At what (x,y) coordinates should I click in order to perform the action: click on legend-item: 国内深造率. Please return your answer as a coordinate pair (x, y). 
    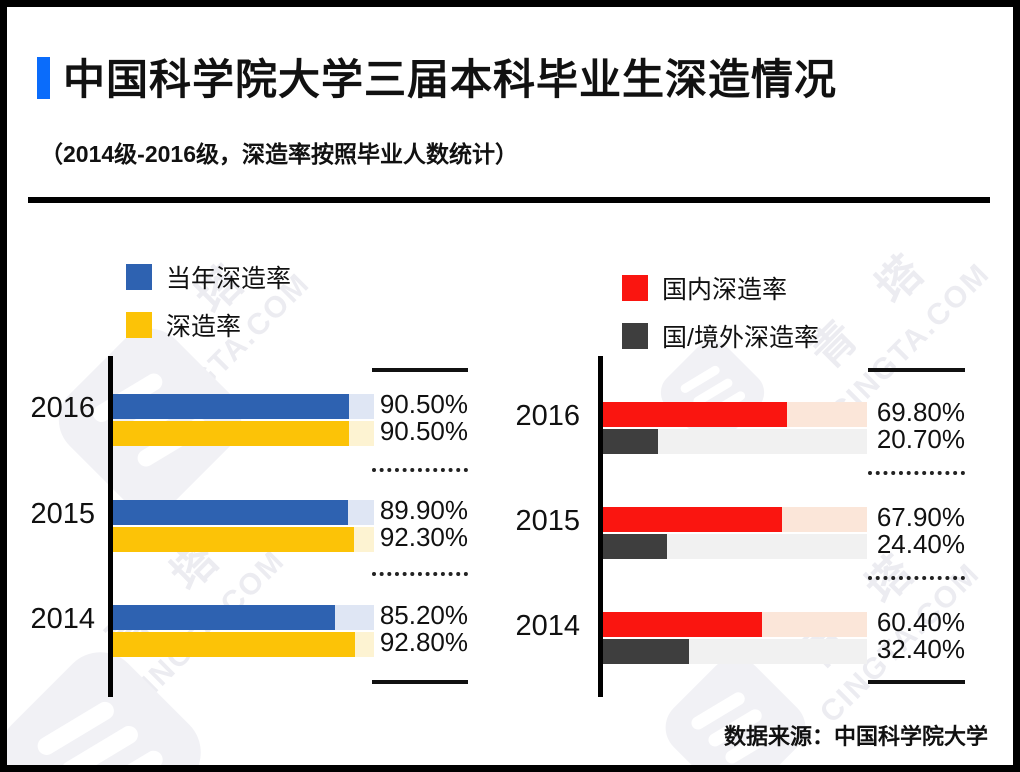
    Looking at the image, I should click on (720, 289).